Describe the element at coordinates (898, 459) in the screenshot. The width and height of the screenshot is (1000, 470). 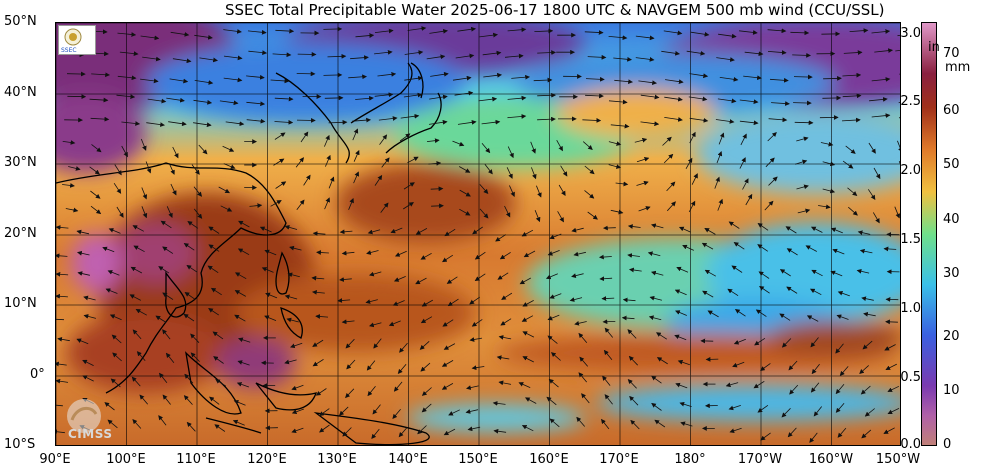
I see `lon-label-150w: 150°W` at that location.